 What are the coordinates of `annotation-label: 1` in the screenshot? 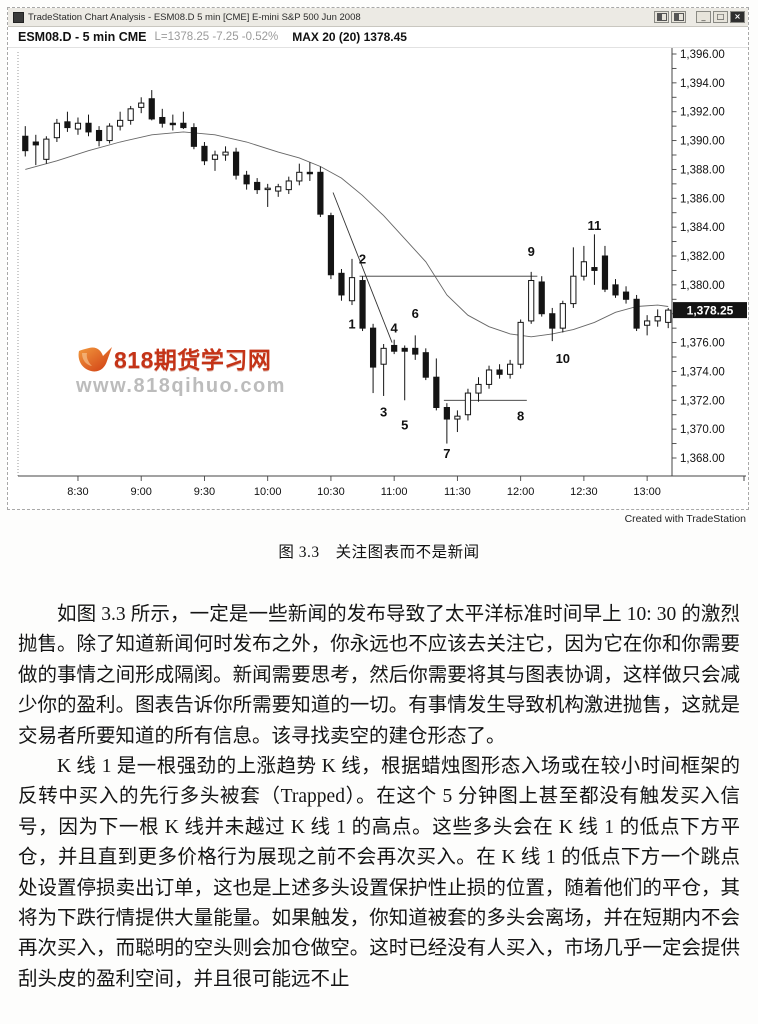 It's located at (351, 323).